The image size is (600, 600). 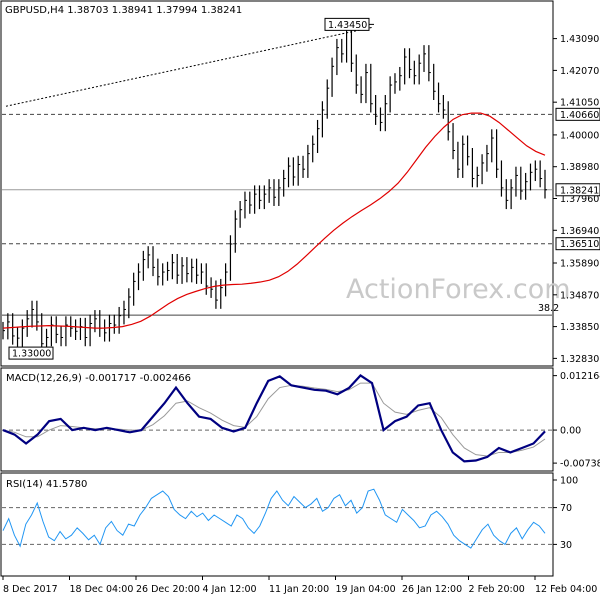 I want to click on price-y-tick-label: 1.34870, so click(x=579, y=295).